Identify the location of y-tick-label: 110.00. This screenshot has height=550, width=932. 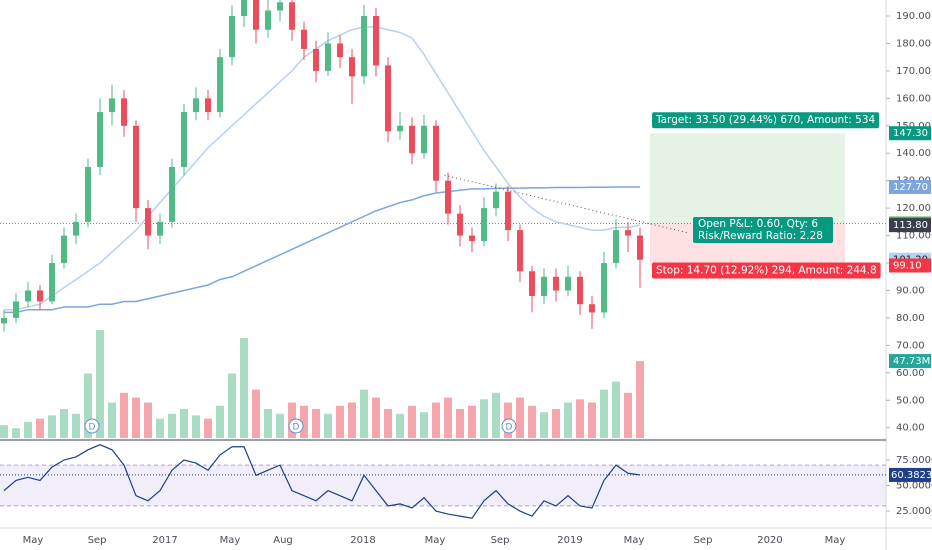
(913, 236).